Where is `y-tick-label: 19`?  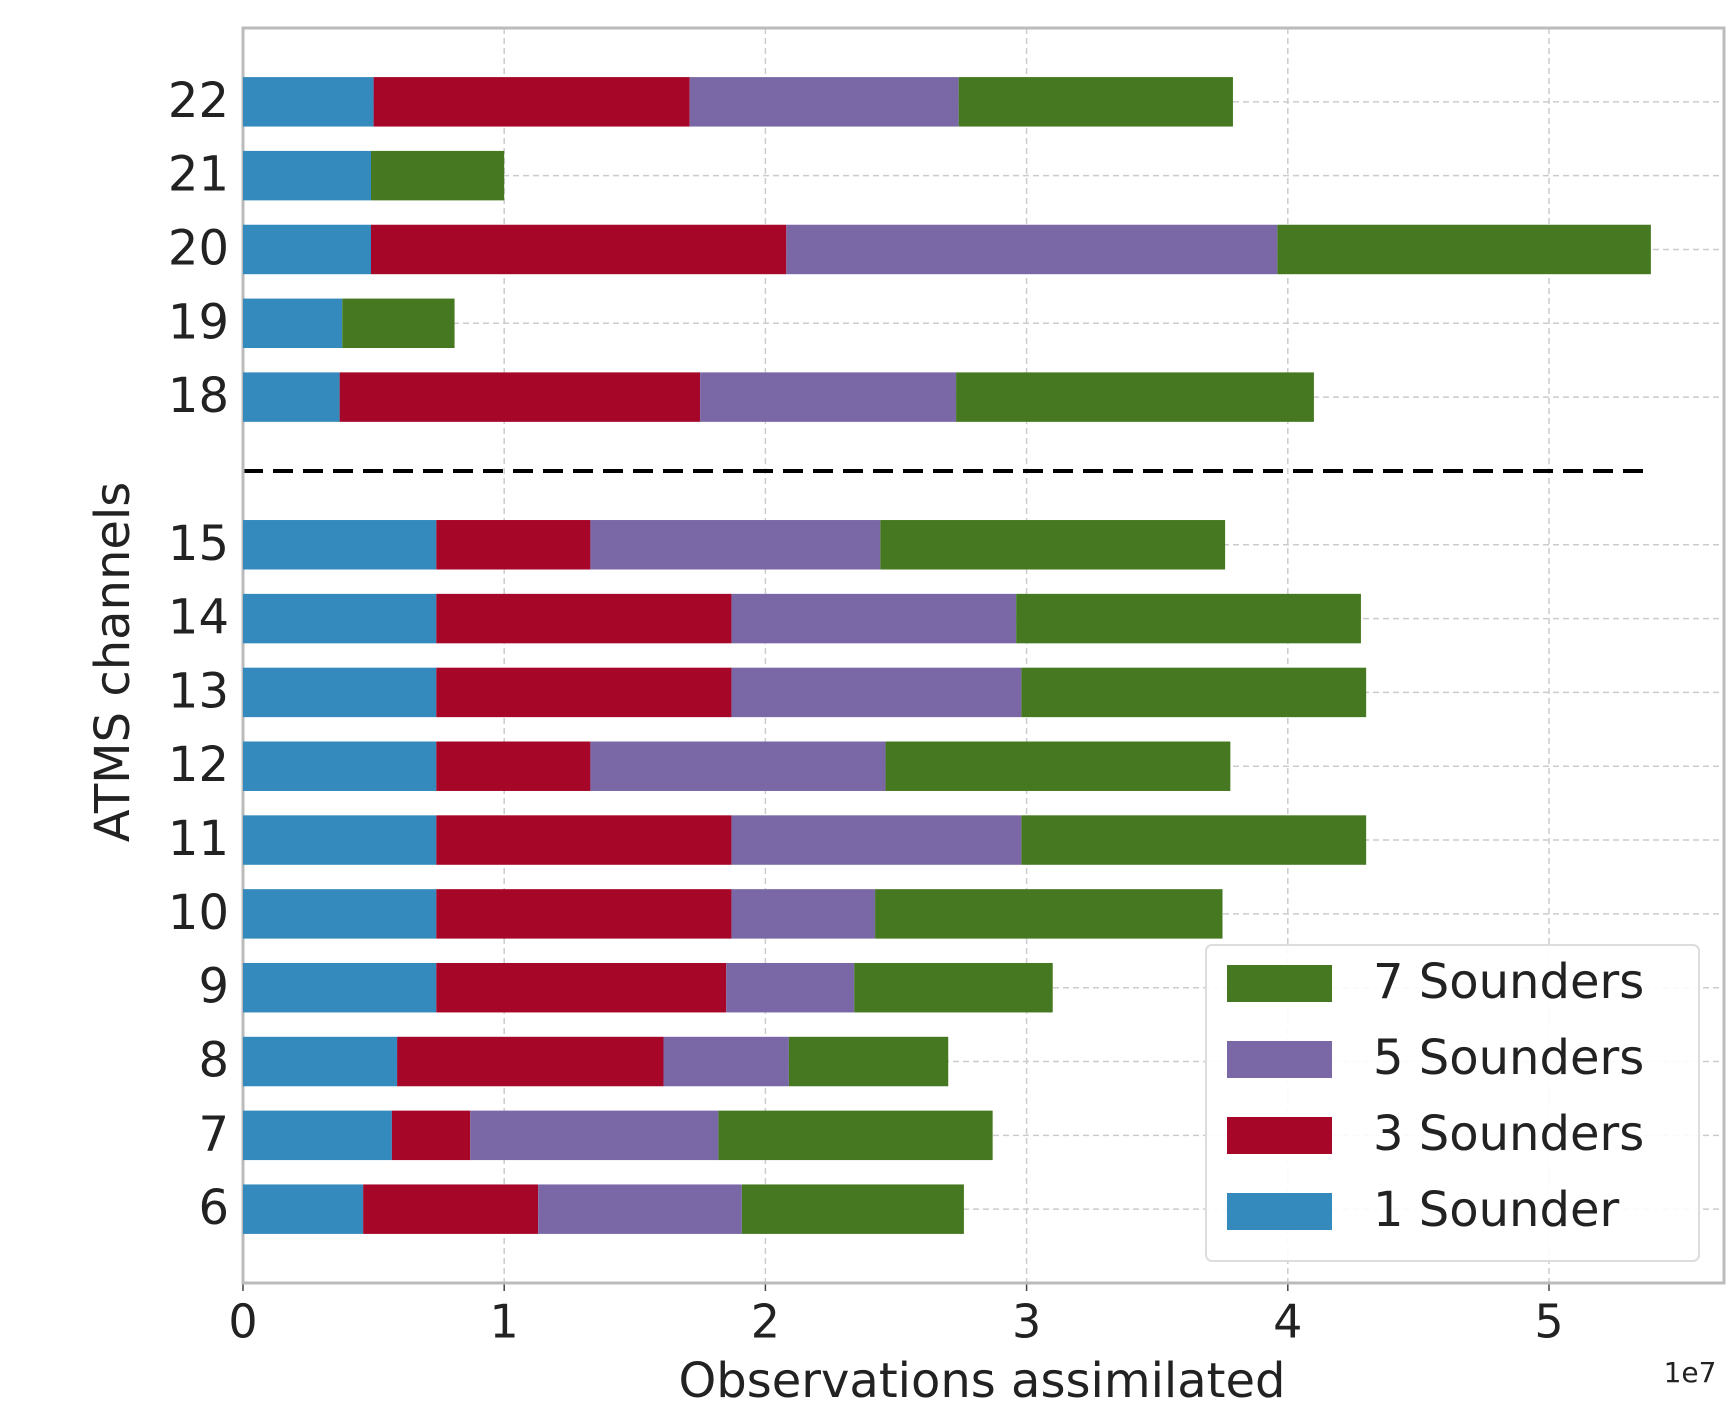 y-tick-label: 19 is located at coordinates (198, 322).